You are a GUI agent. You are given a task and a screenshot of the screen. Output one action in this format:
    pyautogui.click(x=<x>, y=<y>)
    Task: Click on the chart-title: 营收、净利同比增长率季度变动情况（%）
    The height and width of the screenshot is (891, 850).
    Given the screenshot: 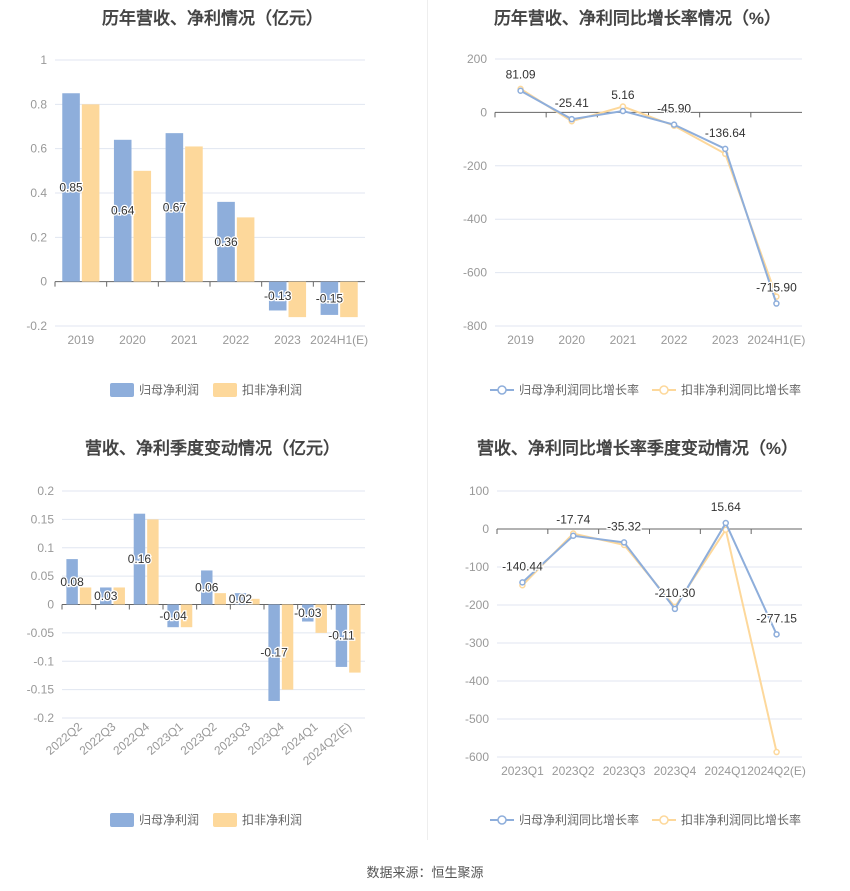 What is the action you would take?
    pyautogui.click(x=637, y=448)
    